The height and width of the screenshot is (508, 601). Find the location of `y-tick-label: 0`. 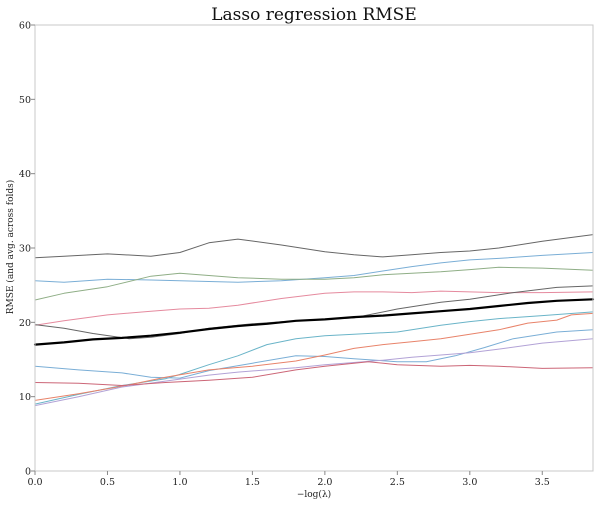

y-tick-label: 0 is located at coordinates (28, 472).